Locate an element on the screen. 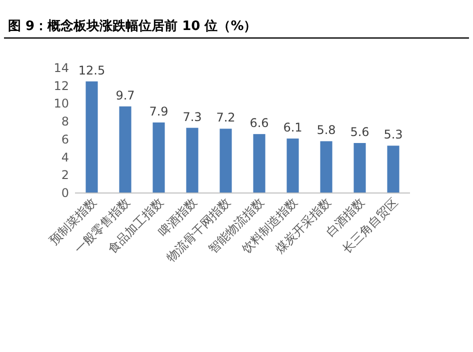  y-tick-label: 12 is located at coordinates (61, 85).